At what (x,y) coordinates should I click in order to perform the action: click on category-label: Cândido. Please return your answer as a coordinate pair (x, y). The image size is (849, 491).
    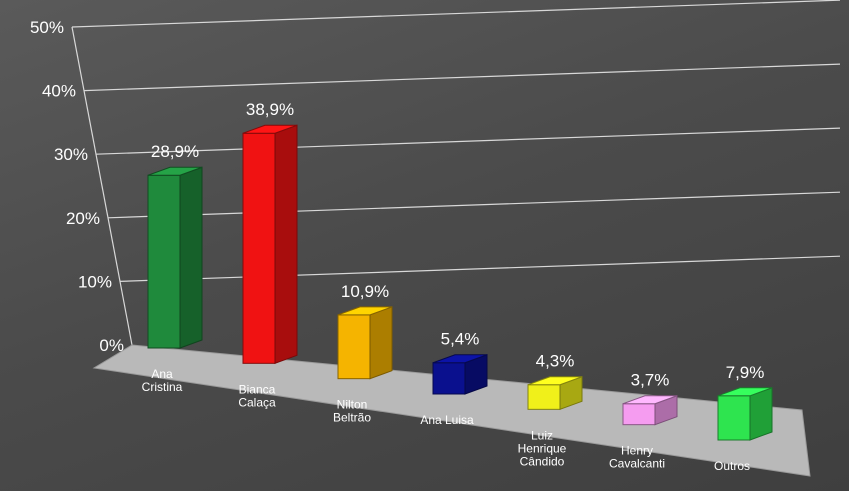
    Looking at the image, I should click on (542, 461).